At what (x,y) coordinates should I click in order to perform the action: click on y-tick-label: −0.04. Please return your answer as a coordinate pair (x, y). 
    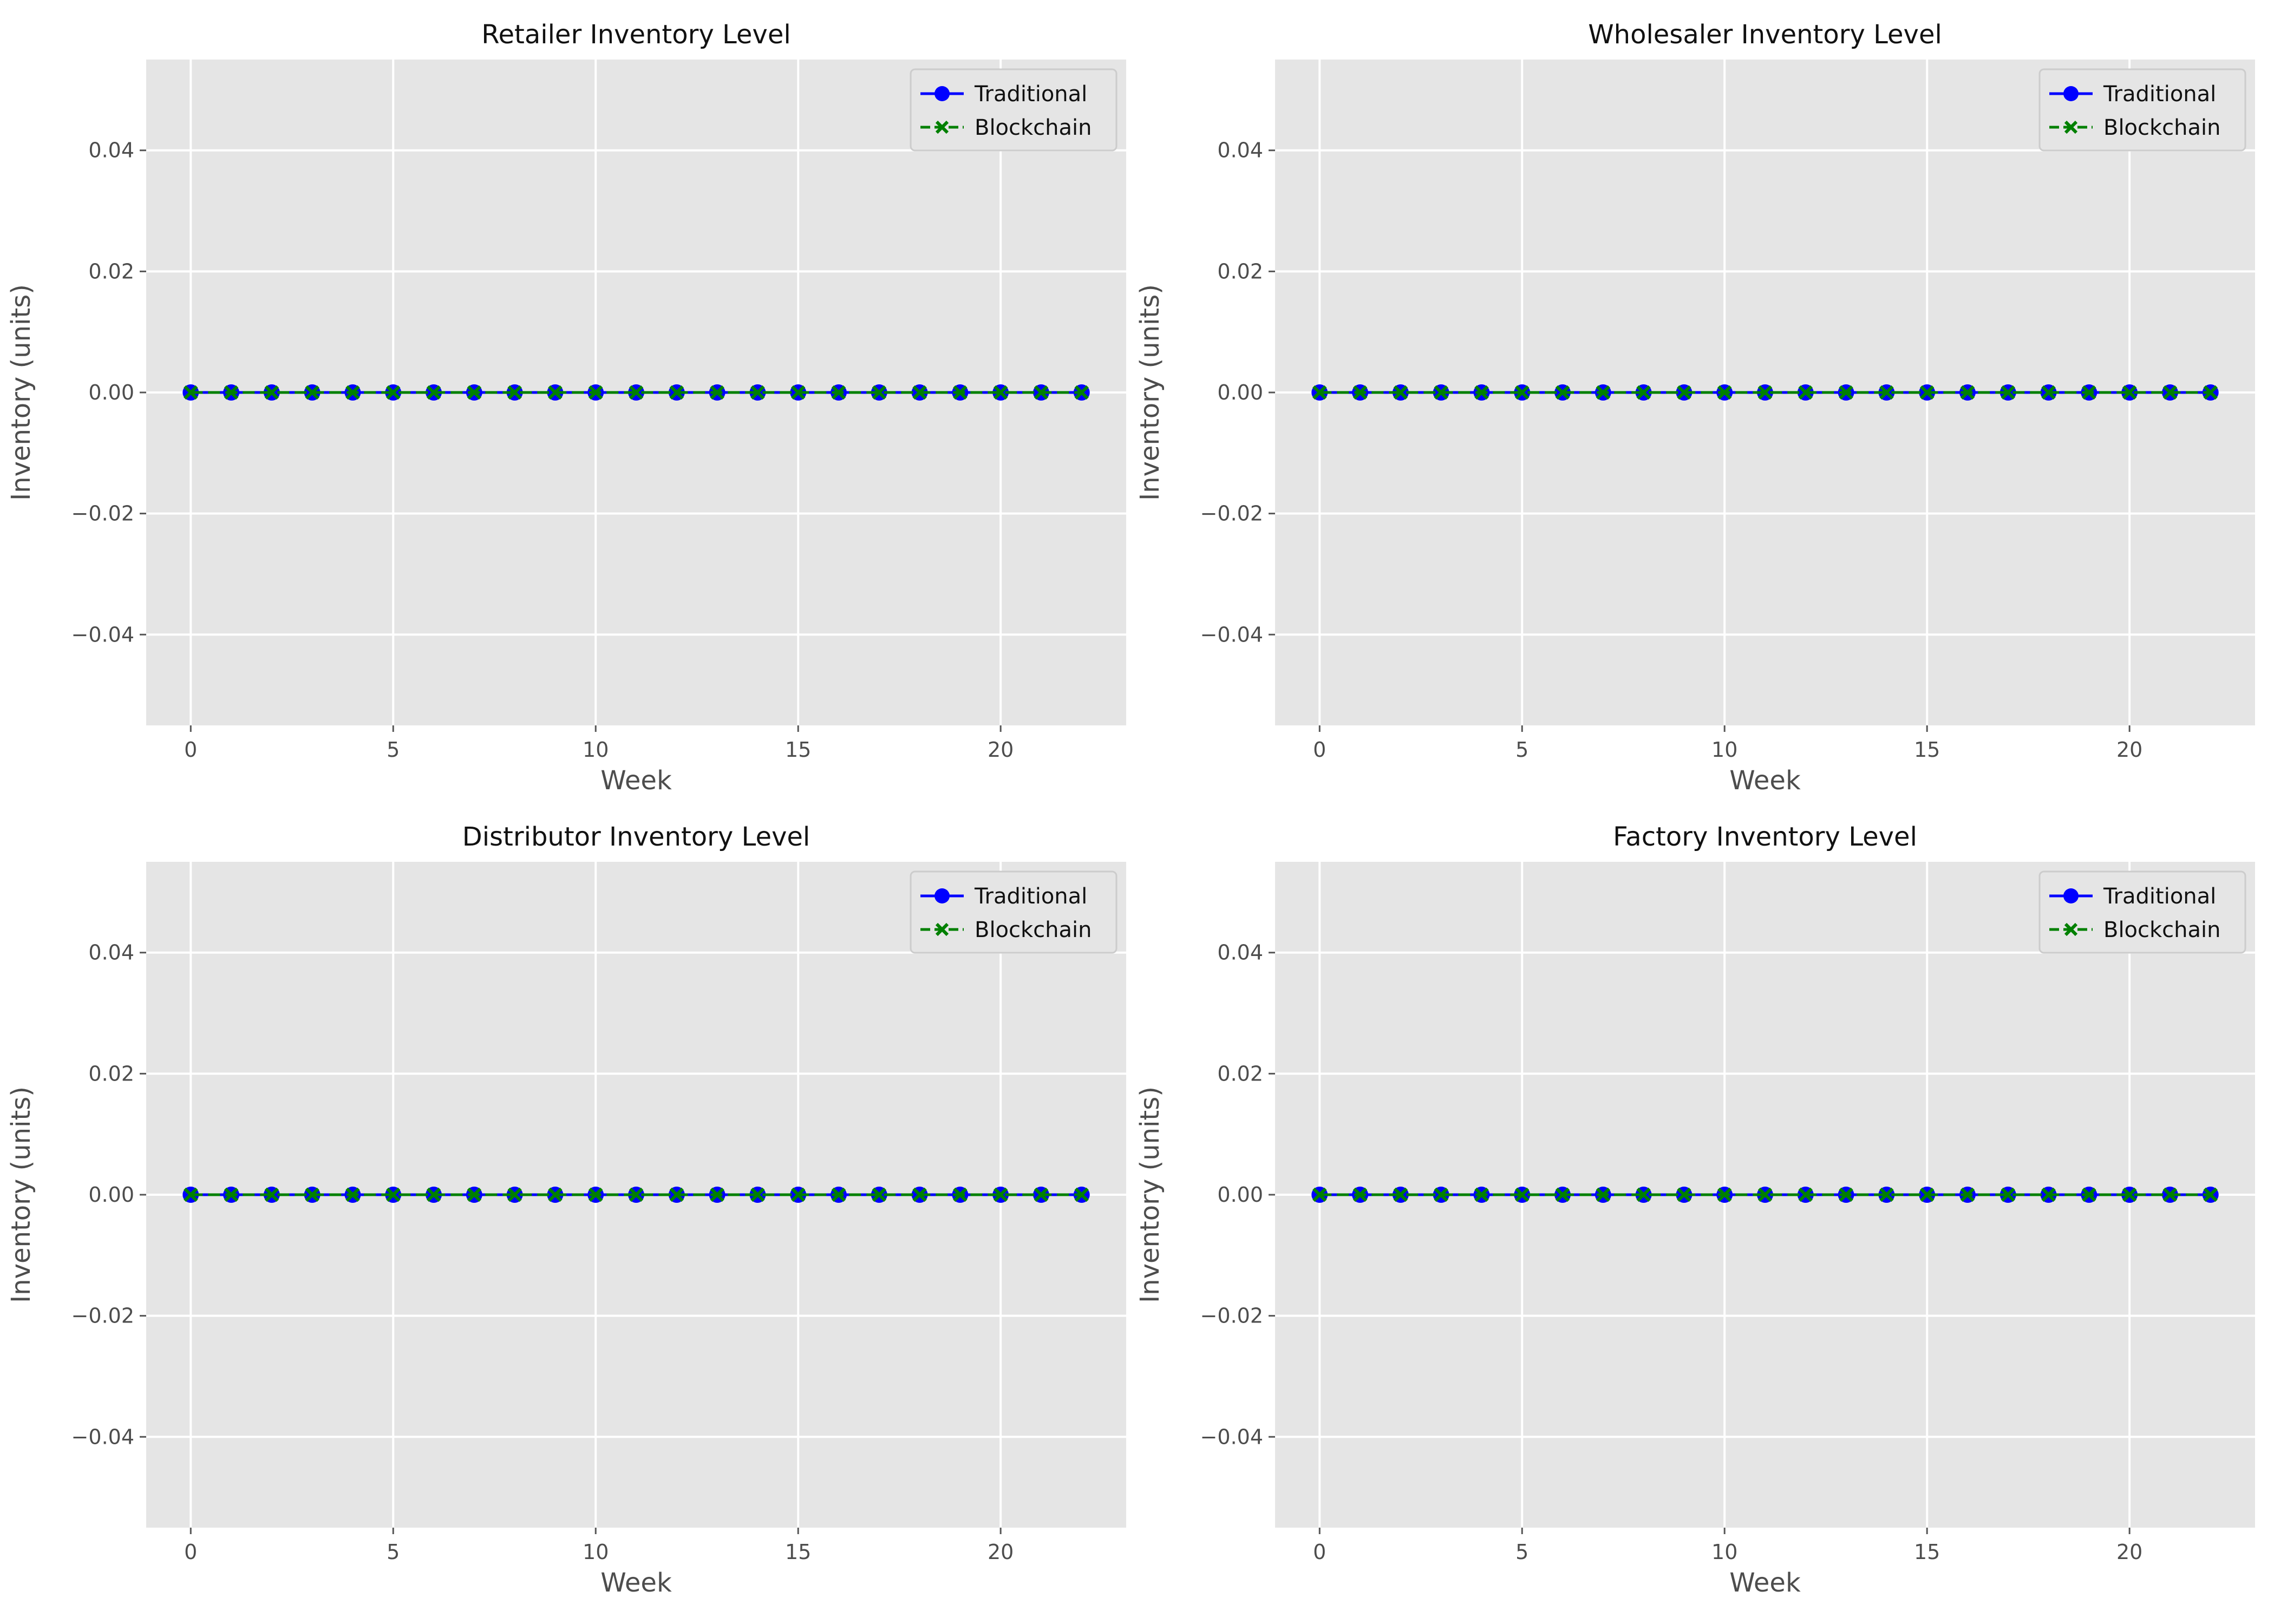
    Looking at the image, I should click on (1232, 634).